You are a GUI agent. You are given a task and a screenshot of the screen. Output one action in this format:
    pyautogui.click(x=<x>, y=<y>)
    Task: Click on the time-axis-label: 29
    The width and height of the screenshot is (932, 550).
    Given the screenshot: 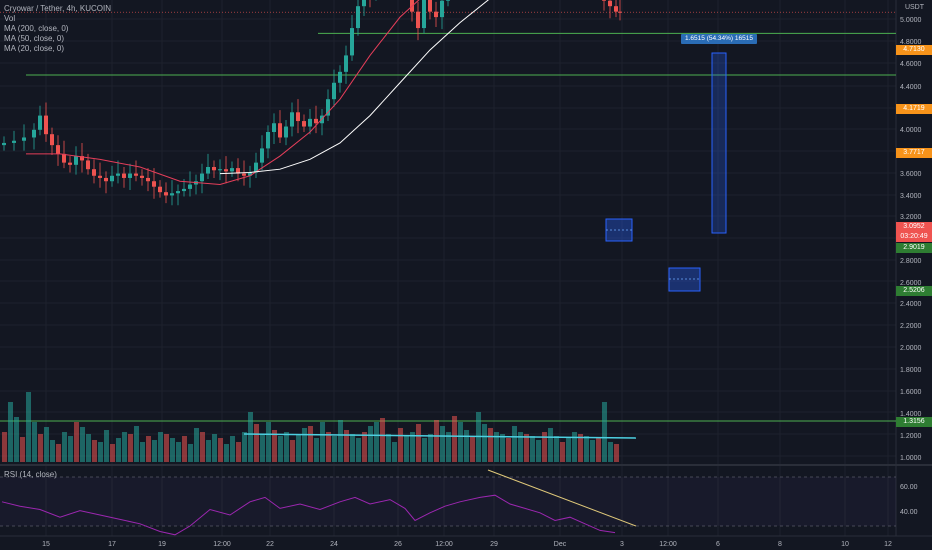 What is the action you would take?
    pyautogui.click(x=494, y=544)
    